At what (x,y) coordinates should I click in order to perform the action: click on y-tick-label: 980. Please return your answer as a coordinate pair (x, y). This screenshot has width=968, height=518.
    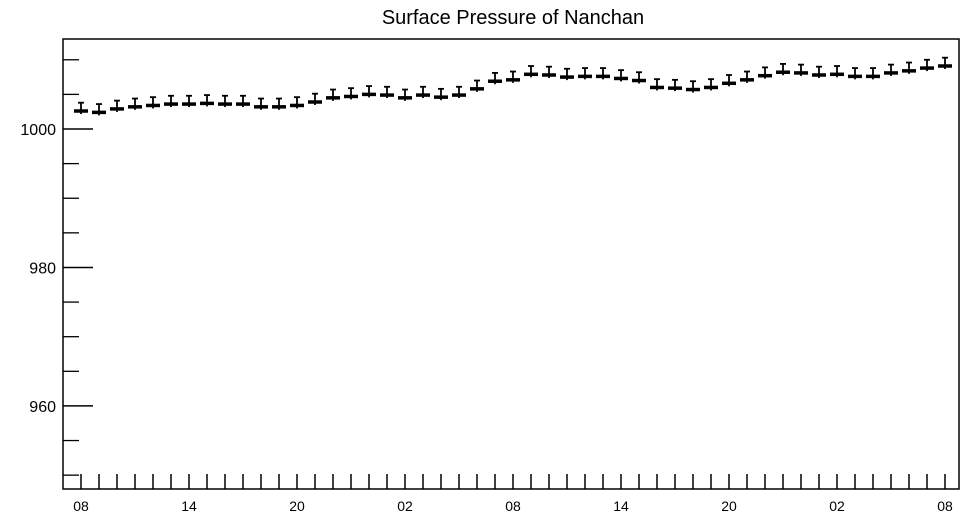
    Looking at the image, I should click on (42, 268).